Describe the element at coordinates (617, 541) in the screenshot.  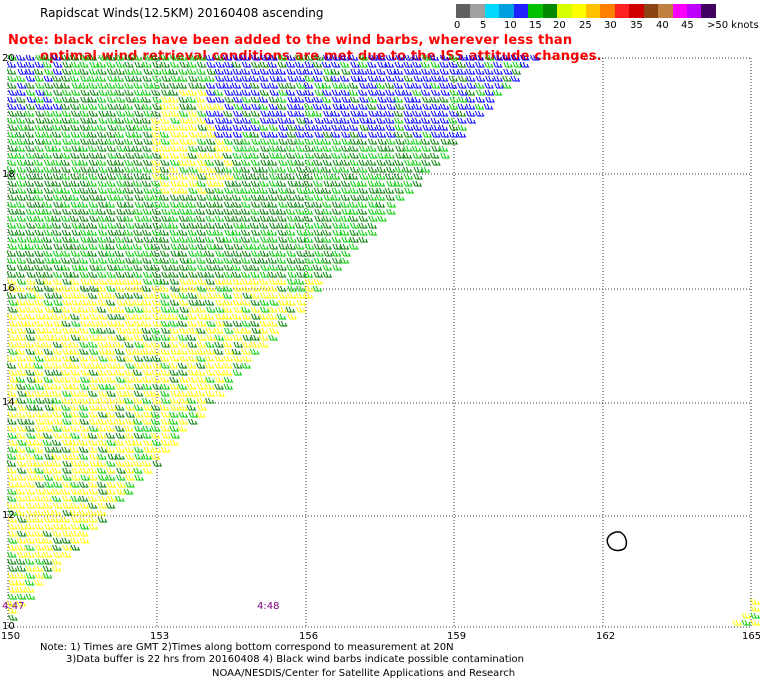
I see `black-circle-outline` at that location.